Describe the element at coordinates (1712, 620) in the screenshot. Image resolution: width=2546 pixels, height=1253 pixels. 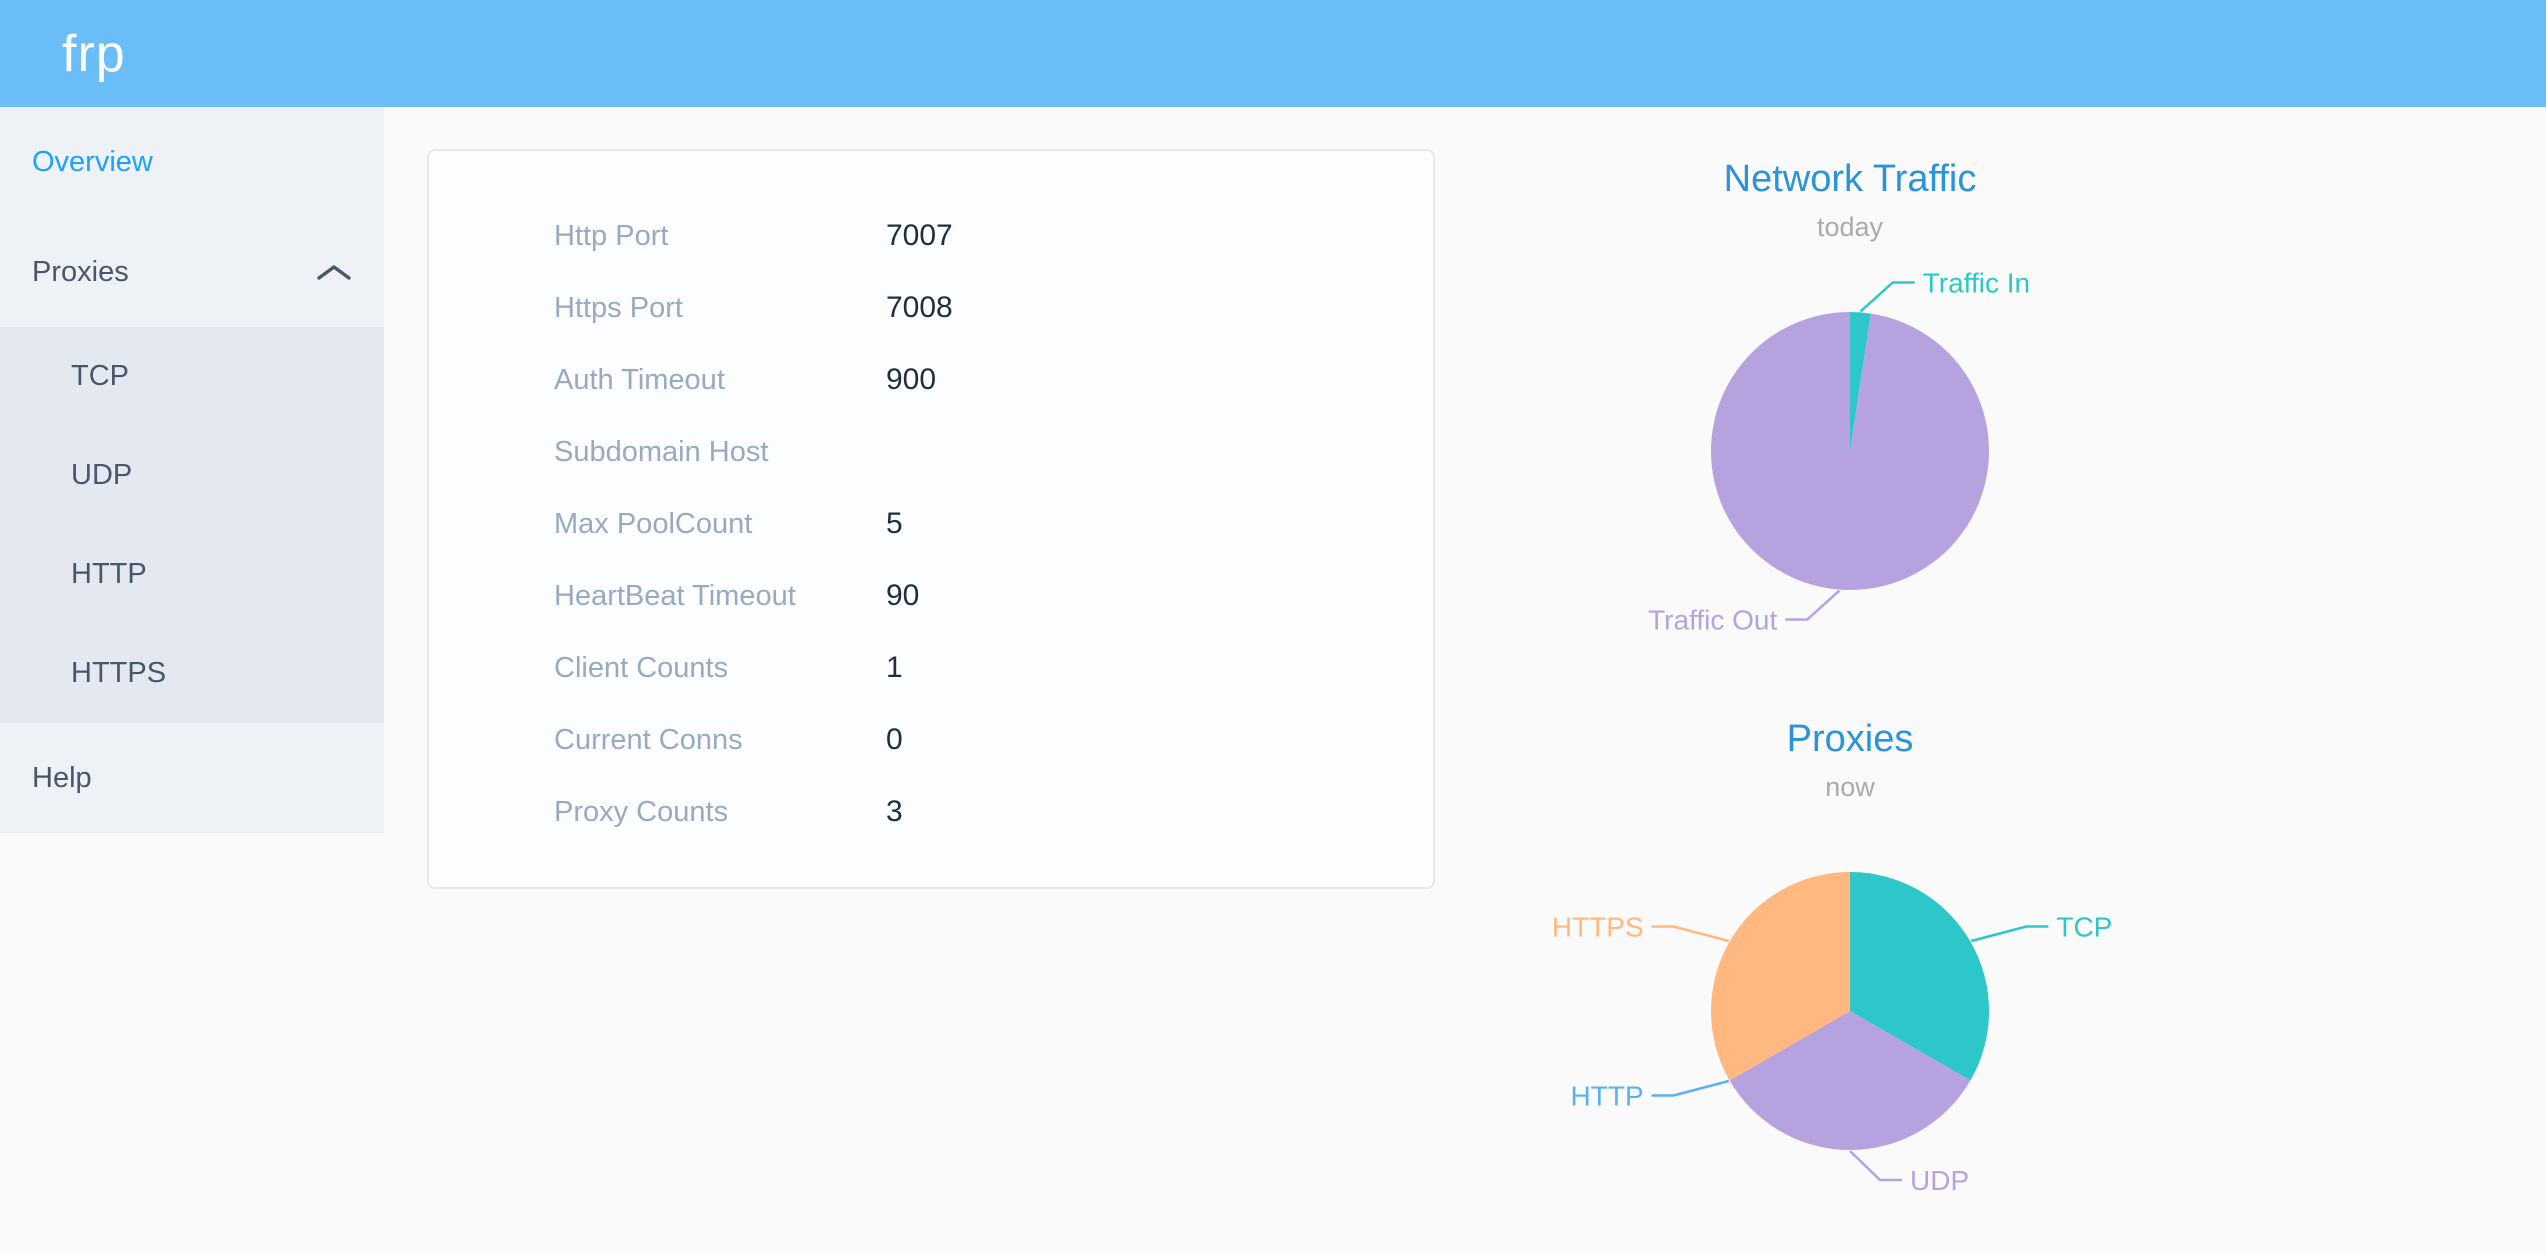
I see `pie-label-traffic-out: Traffic Out` at that location.